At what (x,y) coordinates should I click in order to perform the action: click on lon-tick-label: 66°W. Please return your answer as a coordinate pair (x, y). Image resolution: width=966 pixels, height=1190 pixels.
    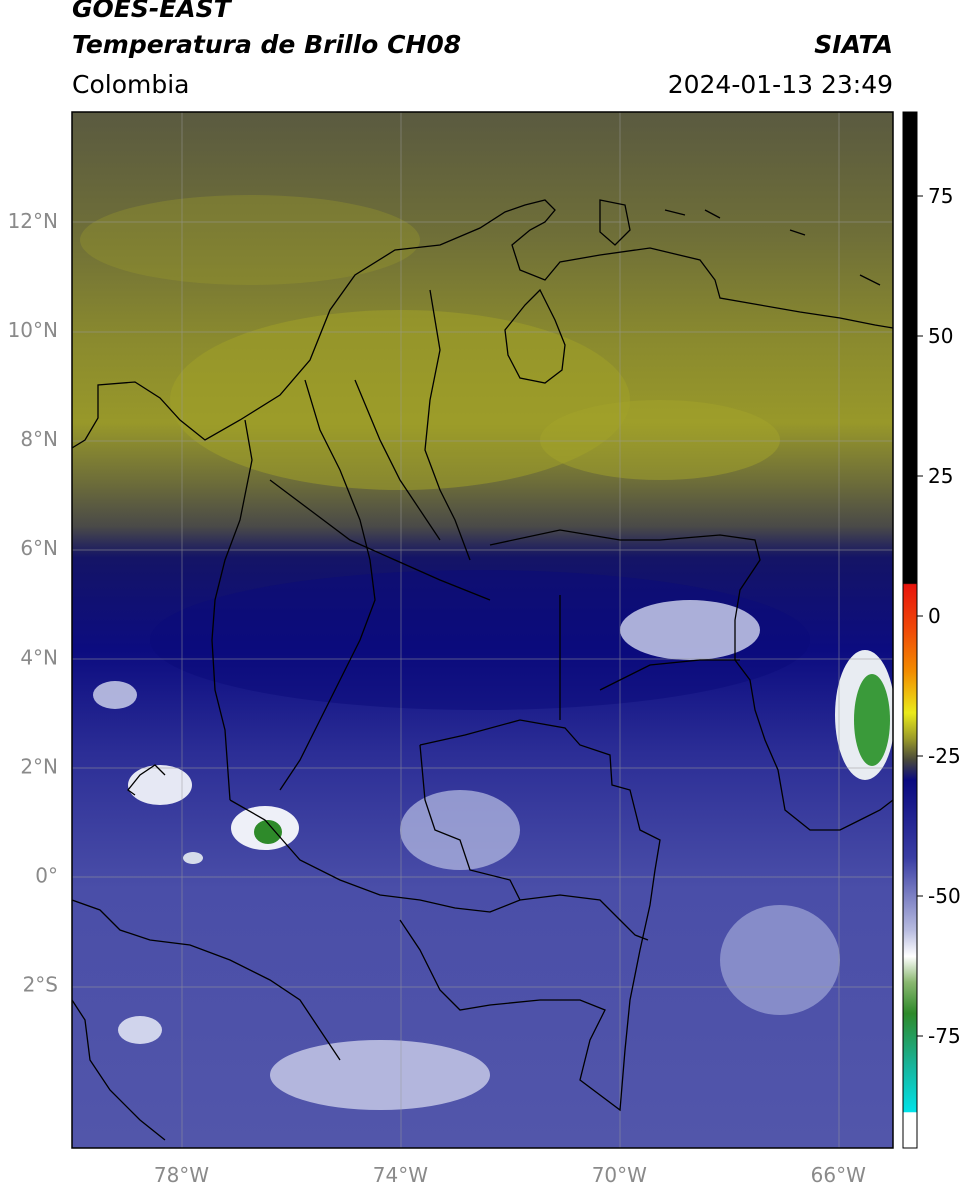
    Looking at the image, I should click on (838, 1175).